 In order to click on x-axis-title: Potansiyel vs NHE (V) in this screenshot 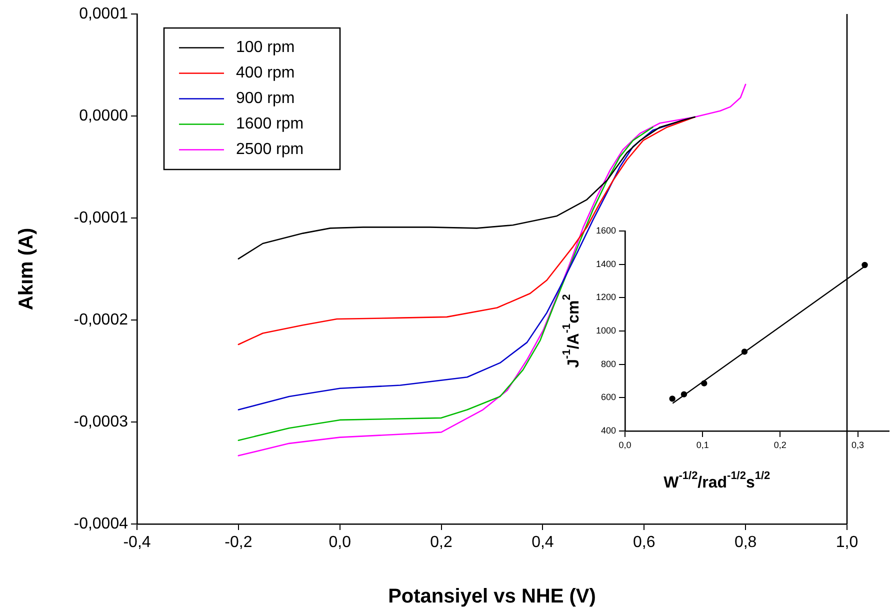, I will do `click(492, 597)`.